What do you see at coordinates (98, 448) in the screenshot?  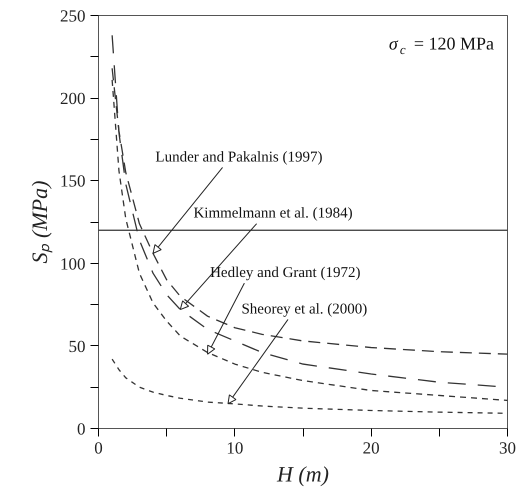 I see `x-tick-label: 0` at bounding box center [98, 448].